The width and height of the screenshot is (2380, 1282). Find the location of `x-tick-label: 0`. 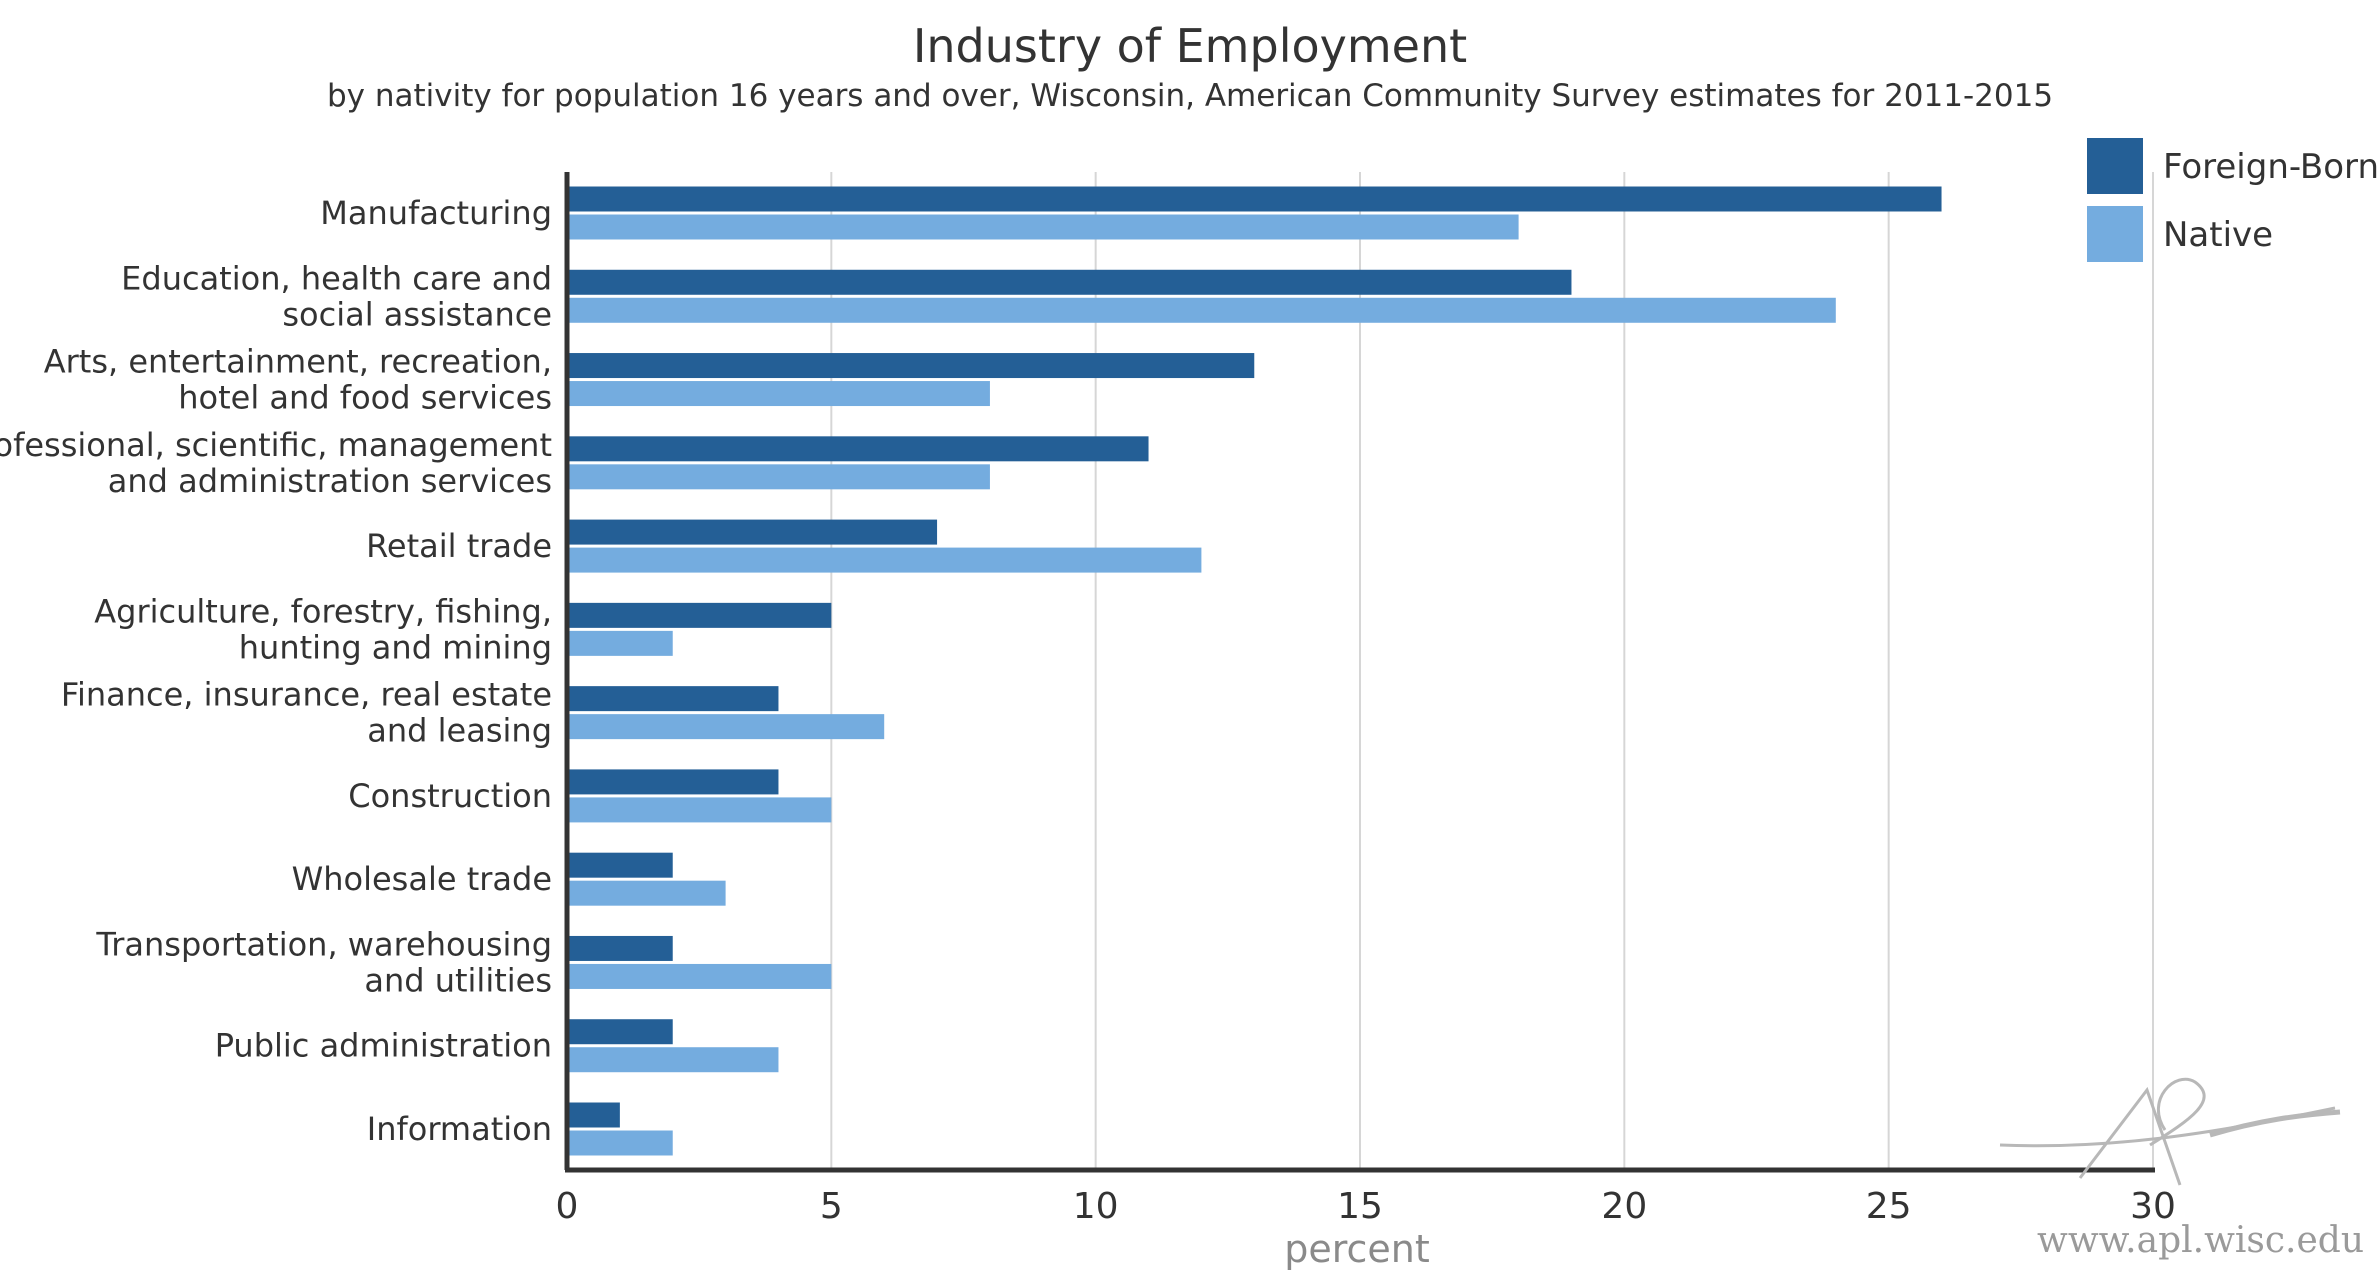

x-tick-label: 0 is located at coordinates (567, 1206).